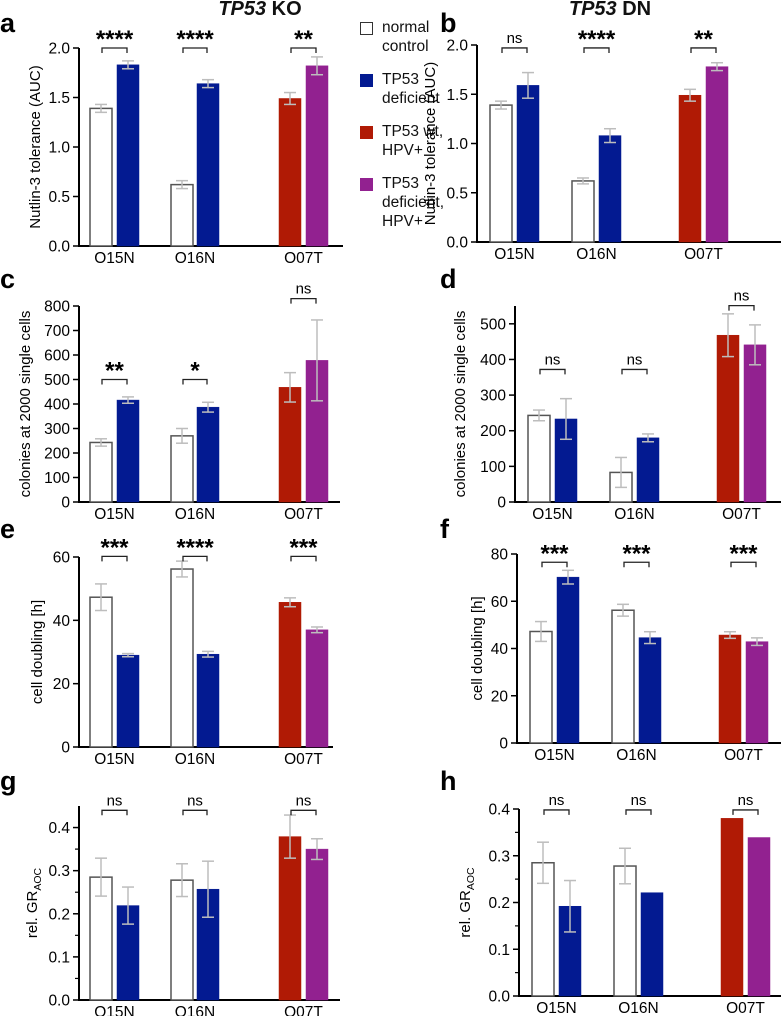  I want to click on panel-letter: h, so click(448, 781).